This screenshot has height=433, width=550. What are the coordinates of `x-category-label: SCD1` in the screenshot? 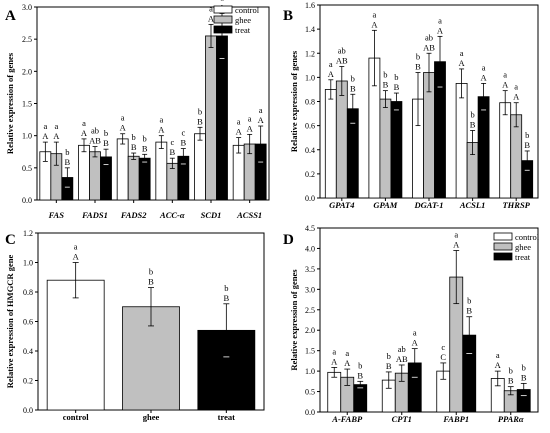 It's located at (211, 215).